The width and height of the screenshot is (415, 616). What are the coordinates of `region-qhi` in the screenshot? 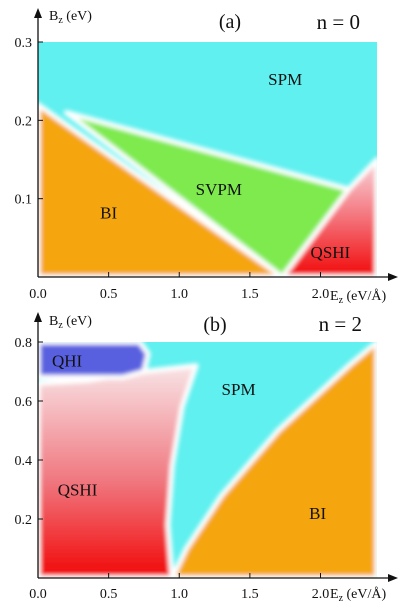 It's located at (94, 361).